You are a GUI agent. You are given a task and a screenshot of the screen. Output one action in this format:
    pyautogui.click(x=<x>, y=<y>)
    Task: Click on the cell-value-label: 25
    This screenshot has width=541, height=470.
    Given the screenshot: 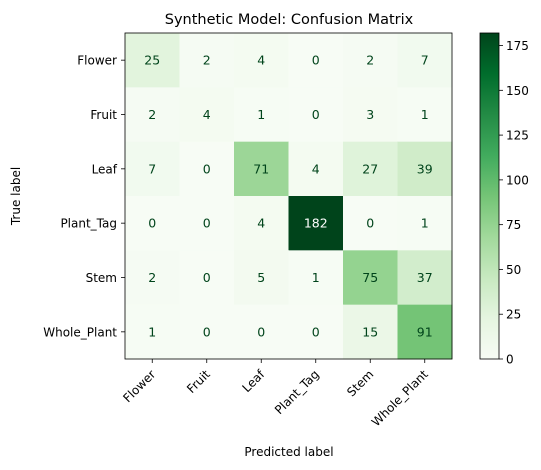 What is the action you would take?
    pyautogui.click(x=152, y=60)
    